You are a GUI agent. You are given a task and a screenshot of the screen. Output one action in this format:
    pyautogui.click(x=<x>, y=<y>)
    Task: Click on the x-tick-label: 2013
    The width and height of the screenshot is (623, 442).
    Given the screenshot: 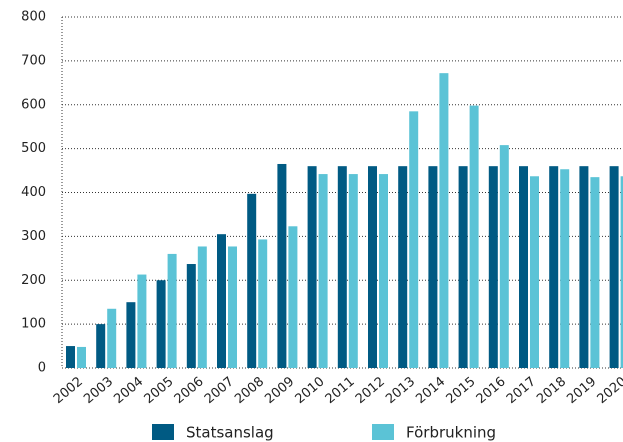 What is the action you would take?
    pyautogui.click(x=400, y=390)
    